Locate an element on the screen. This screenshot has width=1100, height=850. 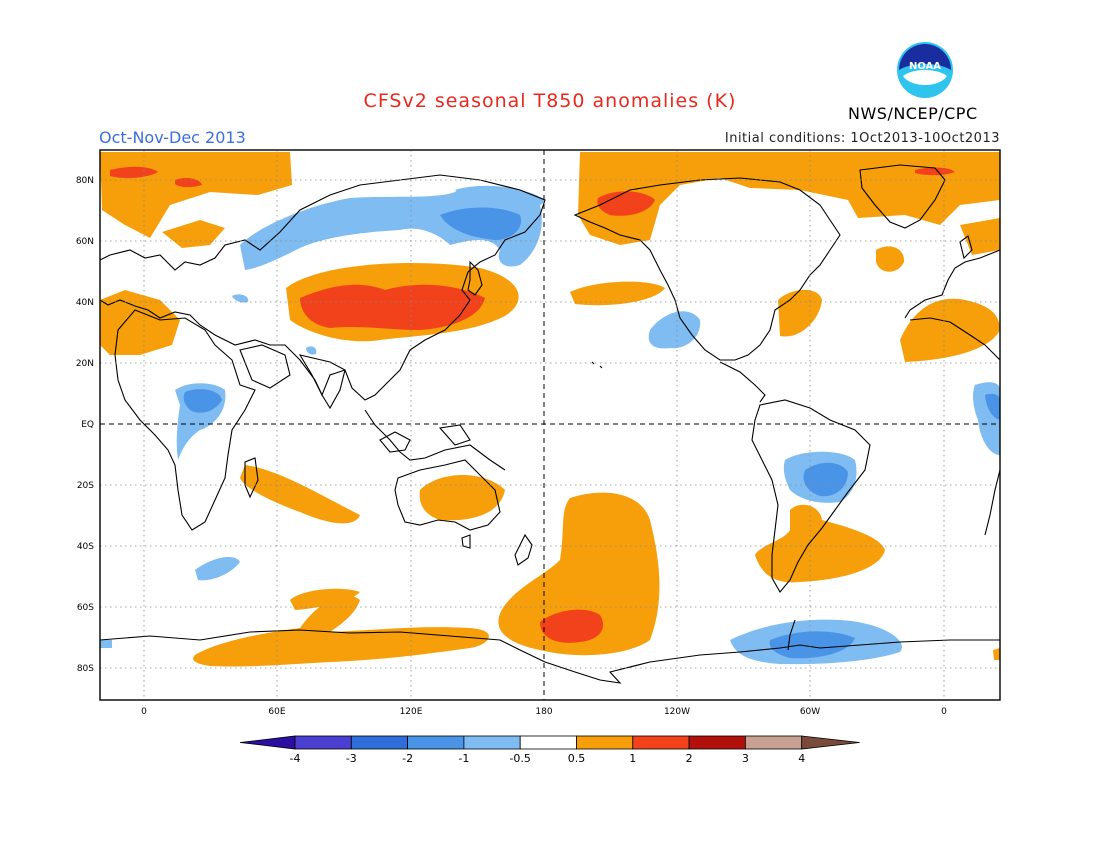
lon-label: 60W is located at coordinates (810, 712).